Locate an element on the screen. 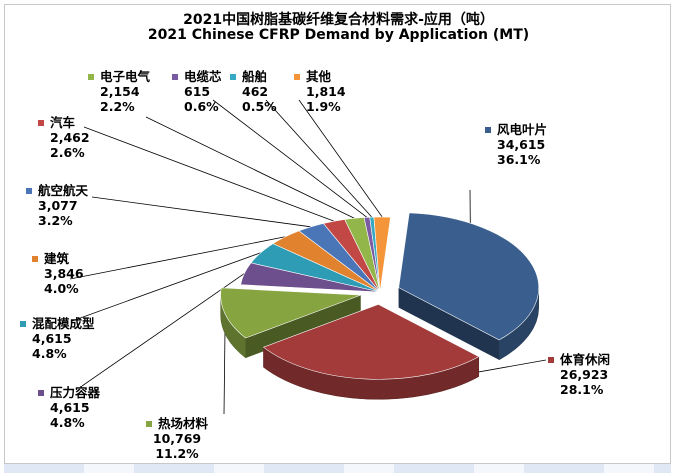  slice-label-1: 体育休闲 26,923 28.1% is located at coordinates (579, 374).